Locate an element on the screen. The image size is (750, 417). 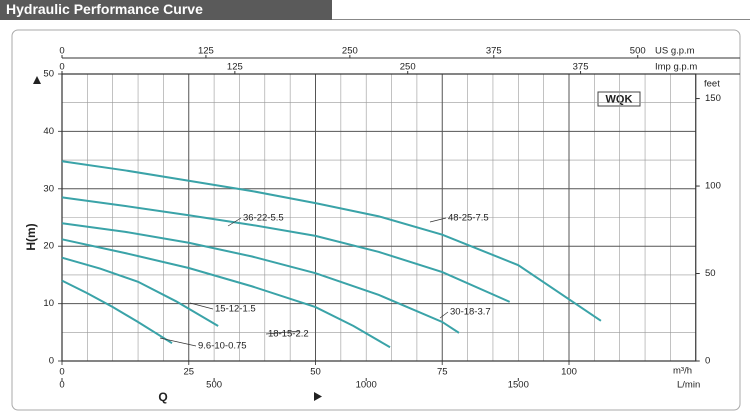
axis-unit: Imp g.p.m is located at coordinates (676, 67).